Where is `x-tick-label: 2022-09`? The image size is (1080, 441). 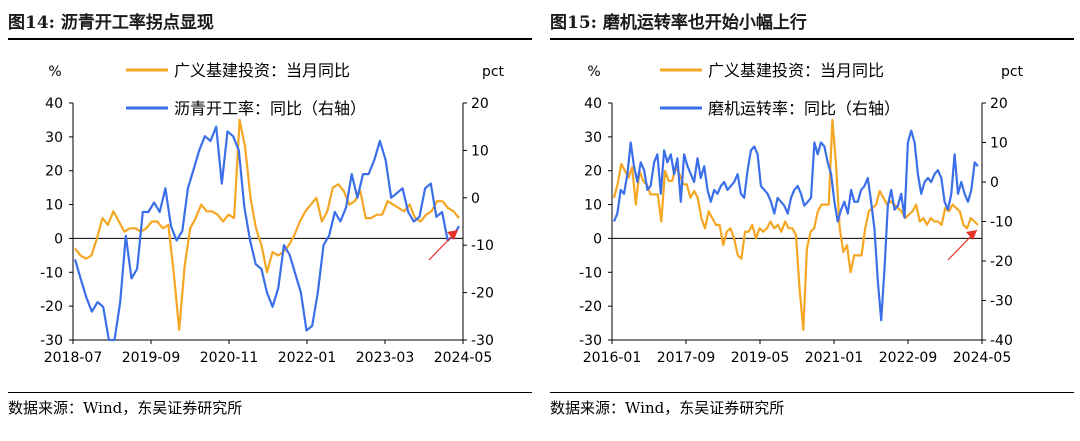 x-tick-label: 2022-09 is located at coordinates (908, 358).